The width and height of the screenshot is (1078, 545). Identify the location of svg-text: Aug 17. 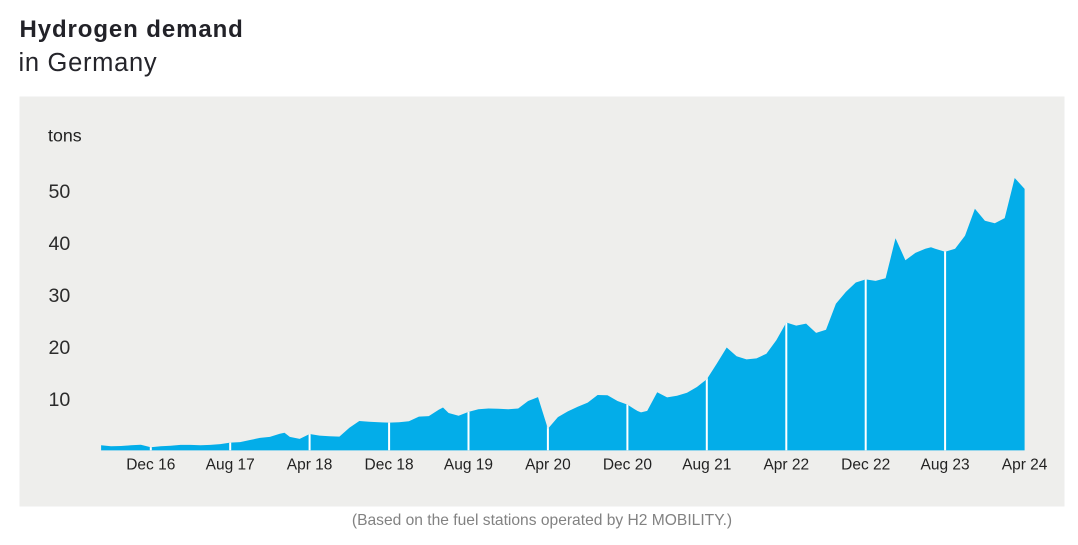
(230, 464).